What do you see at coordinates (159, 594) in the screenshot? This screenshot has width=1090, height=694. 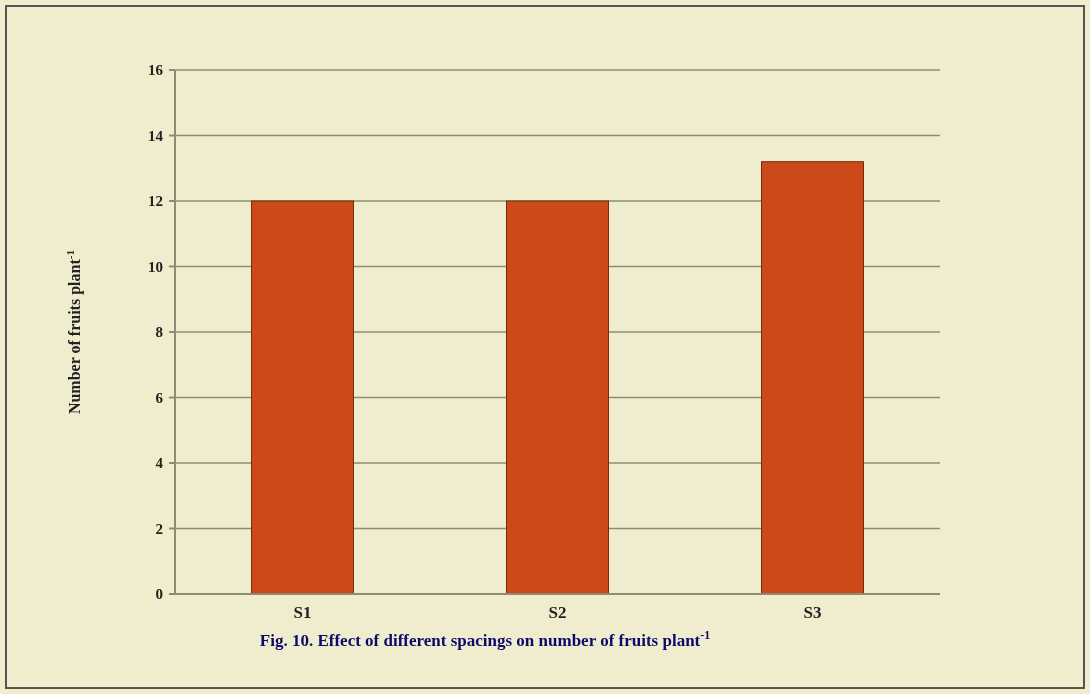 I see `y-tick-label: 0` at bounding box center [159, 594].